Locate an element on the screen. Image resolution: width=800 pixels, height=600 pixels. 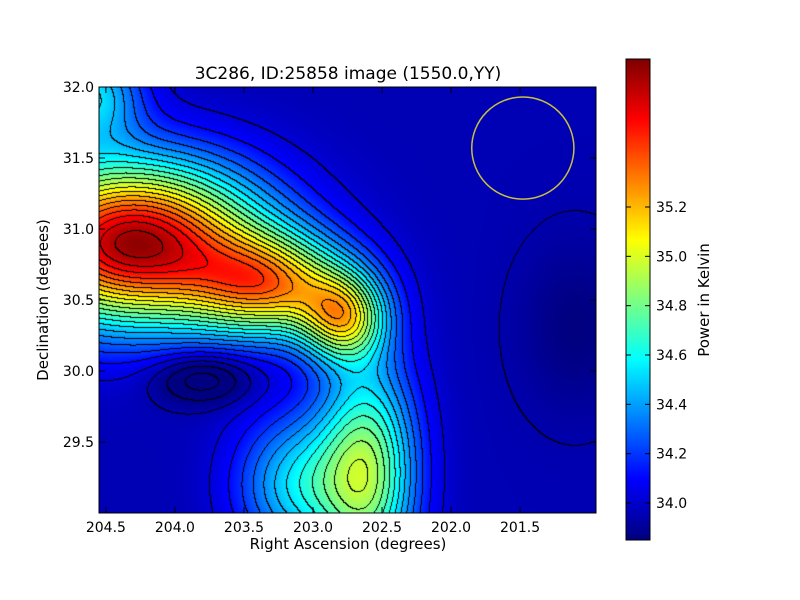
x-tick-label: 202.5 is located at coordinates (382, 528).